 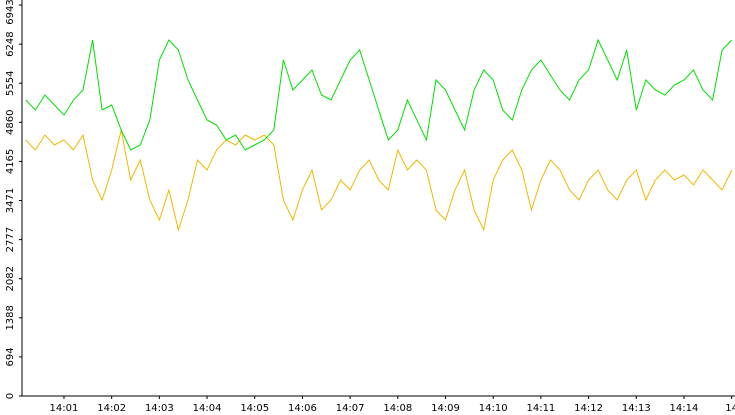 What do you see at coordinates (10, 200) in the screenshot?
I see `y-tick-label: 3471` at bounding box center [10, 200].